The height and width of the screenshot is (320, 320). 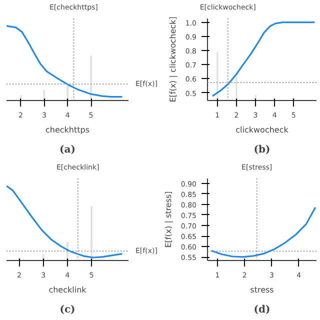 I want to click on x-axis-title: stress, so click(x=262, y=290).